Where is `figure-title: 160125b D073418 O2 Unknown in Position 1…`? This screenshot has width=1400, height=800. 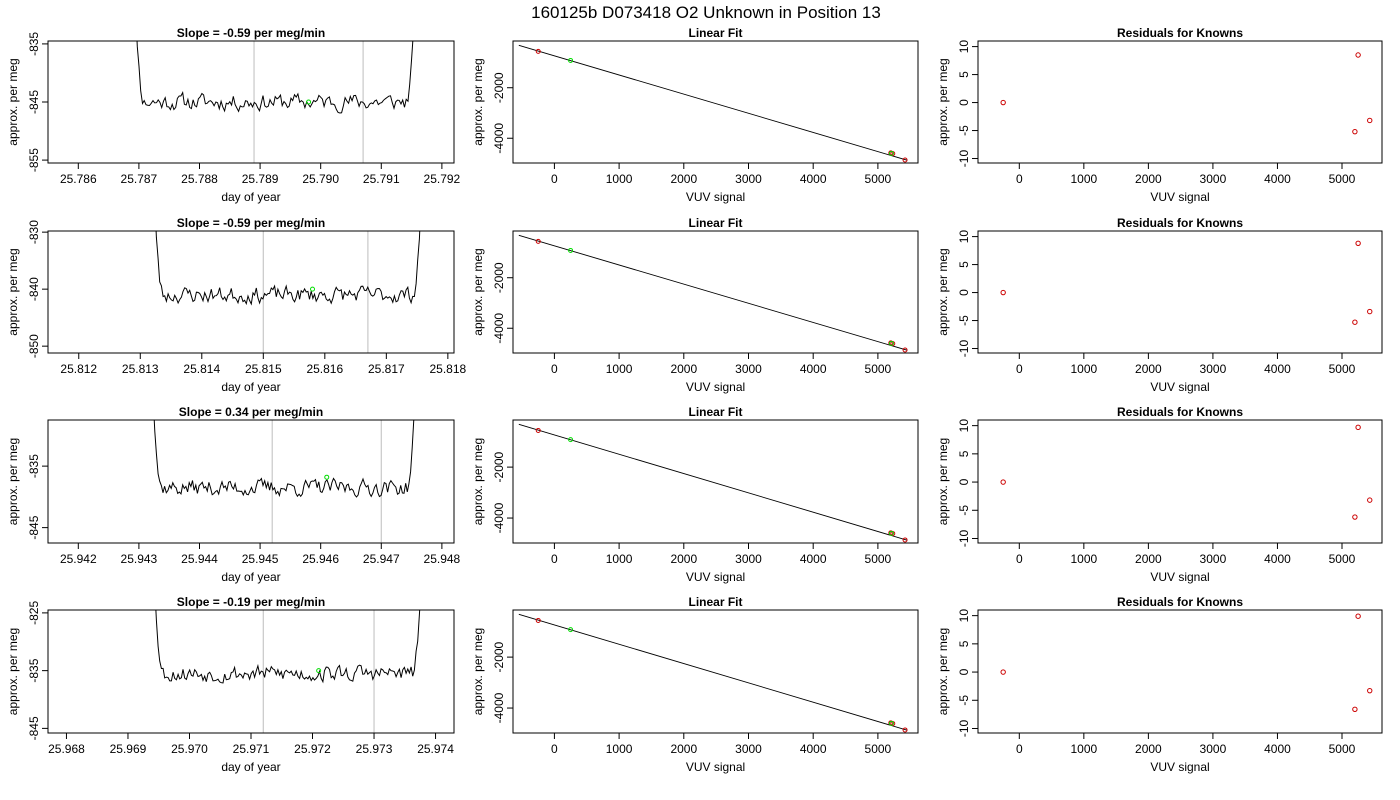 figure-title: 160125b D073418 O2 Unknown in Position 1… is located at coordinates (706, 12).